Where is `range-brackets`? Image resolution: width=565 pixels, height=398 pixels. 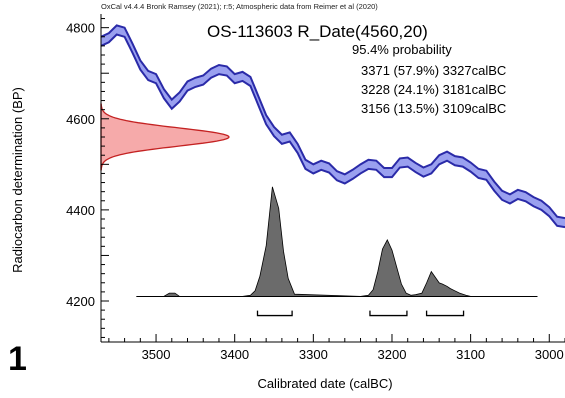 range-brackets is located at coordinates (360, 313).